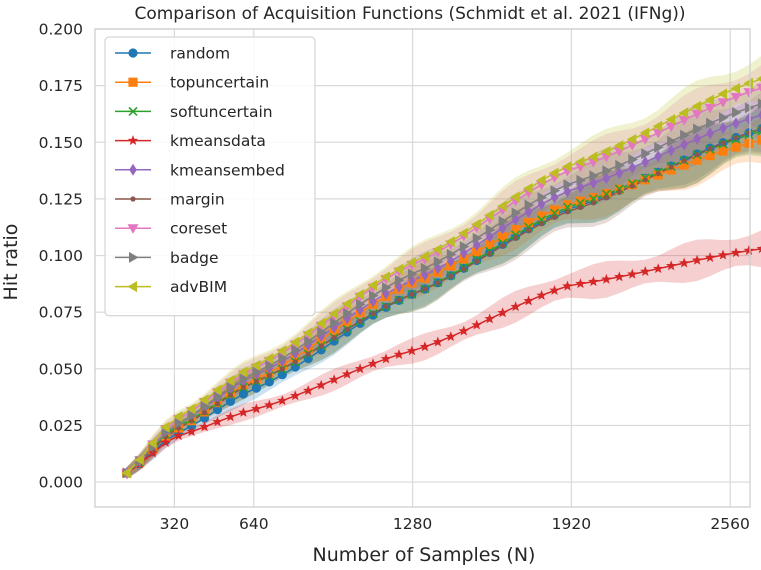 The height and width of the screenshot is (570, 761). What do you see at coordinates (200, 170) in the screenshot?
I see `legend-item: kmeansembed` at bounding box center [200, 170].